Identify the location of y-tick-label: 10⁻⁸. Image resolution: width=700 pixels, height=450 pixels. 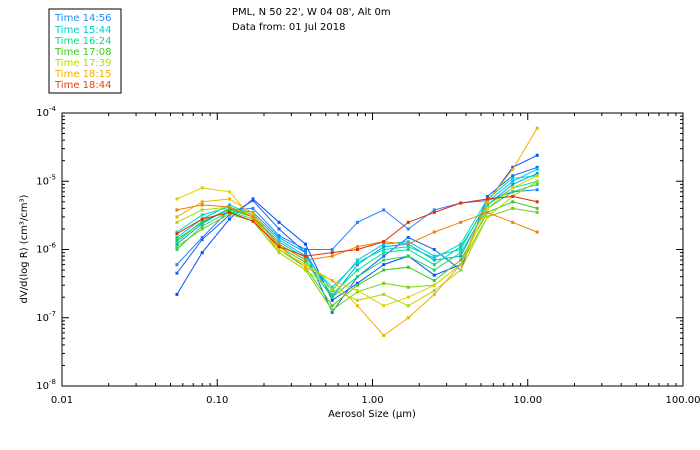
(46, 385).